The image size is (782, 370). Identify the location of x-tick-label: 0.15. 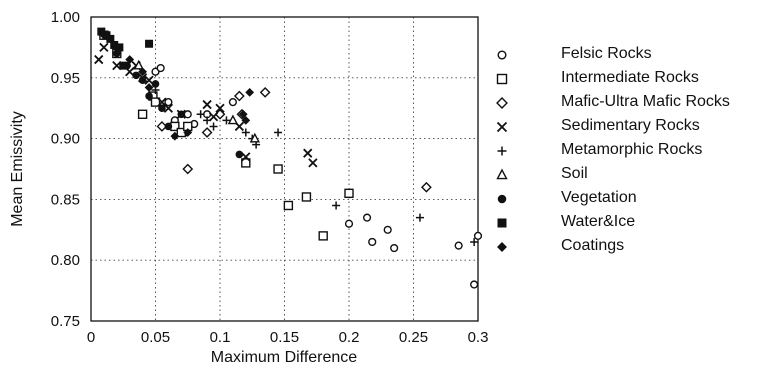
(284, 337).